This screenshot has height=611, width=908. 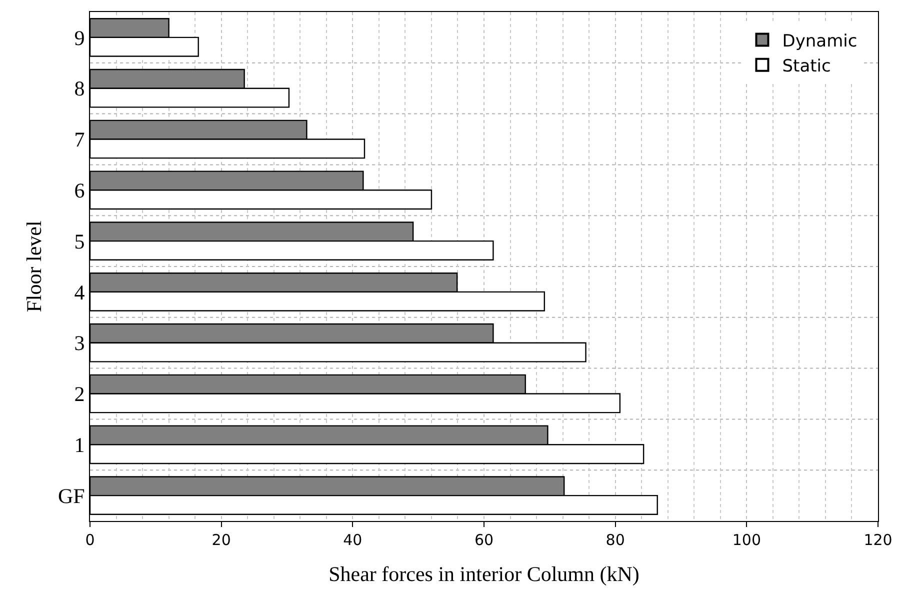 What do you see at coordinates (484, 540) in the screenshot?
I see `x-tick-label: 60` at bounding box center [484, 540].